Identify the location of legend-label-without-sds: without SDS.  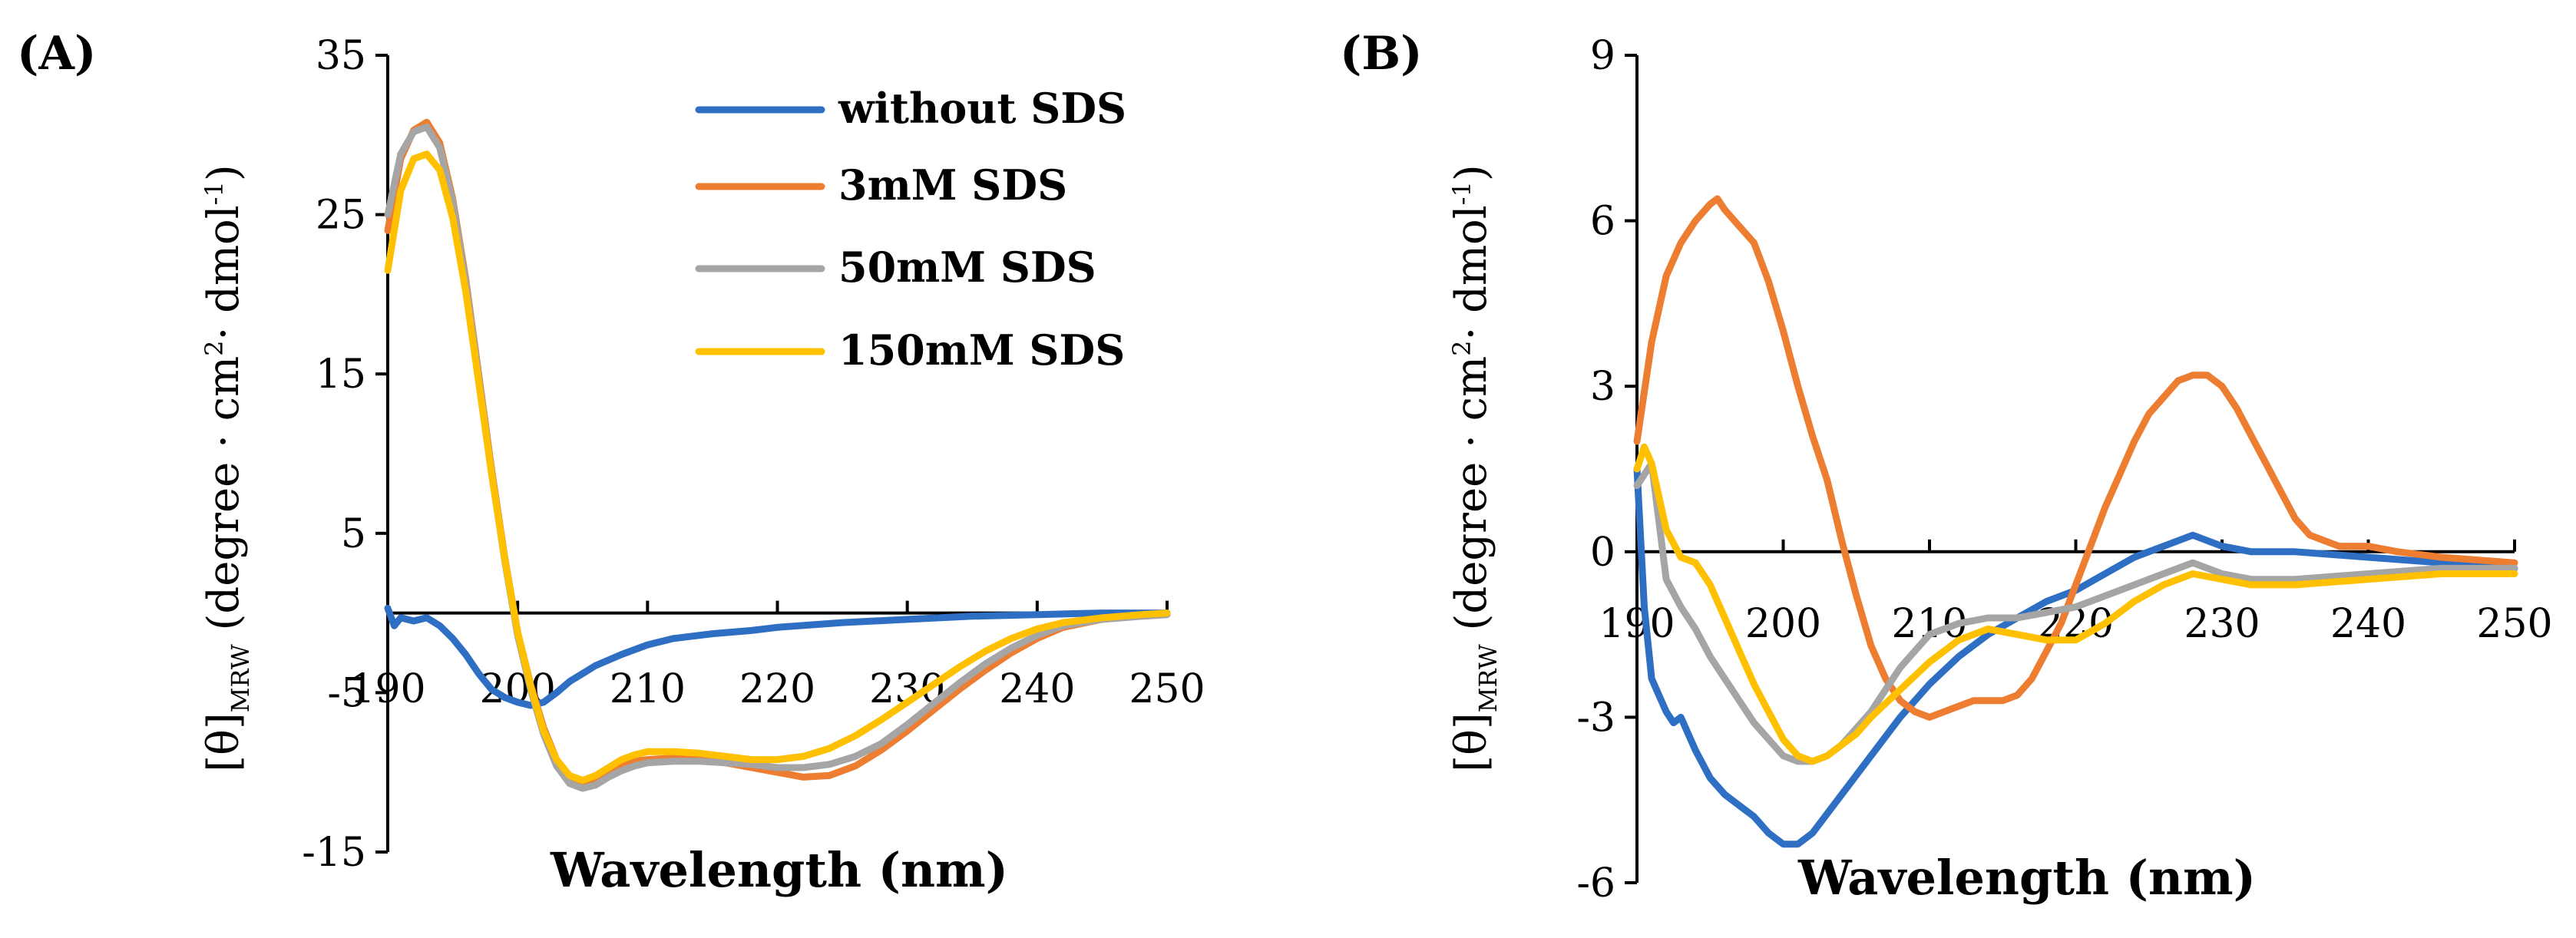
(982, 109).